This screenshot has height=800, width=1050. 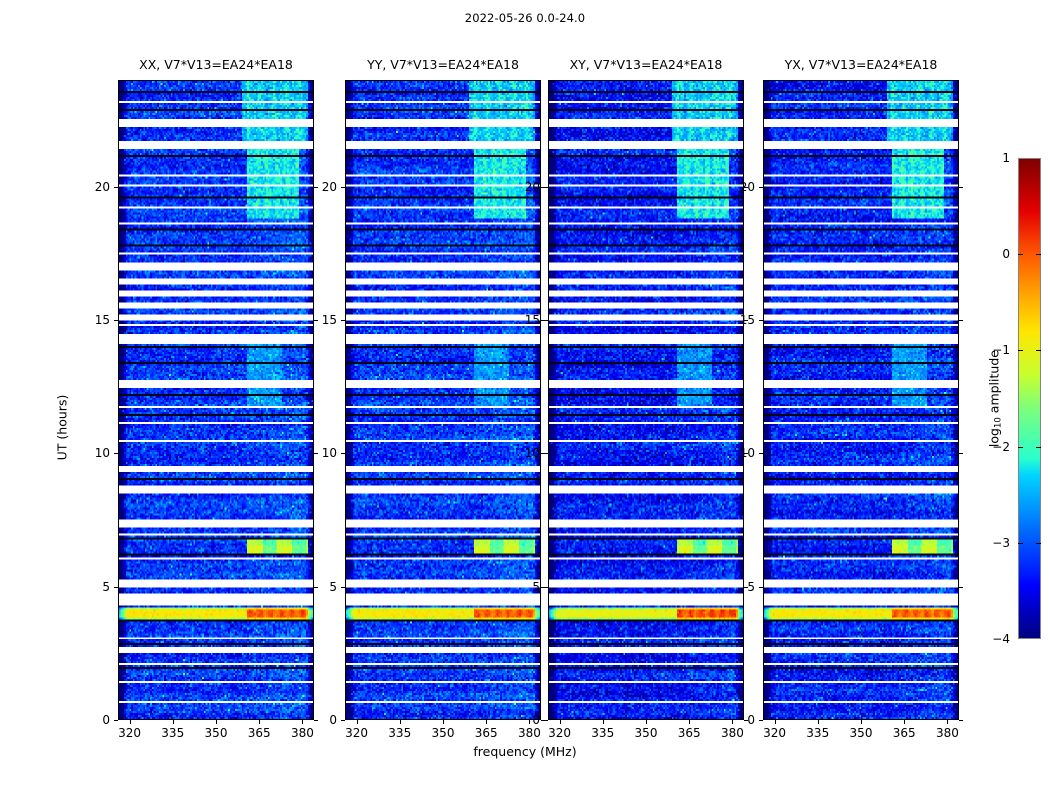 I want to click on axes-xy, so click(x=646, y=400).